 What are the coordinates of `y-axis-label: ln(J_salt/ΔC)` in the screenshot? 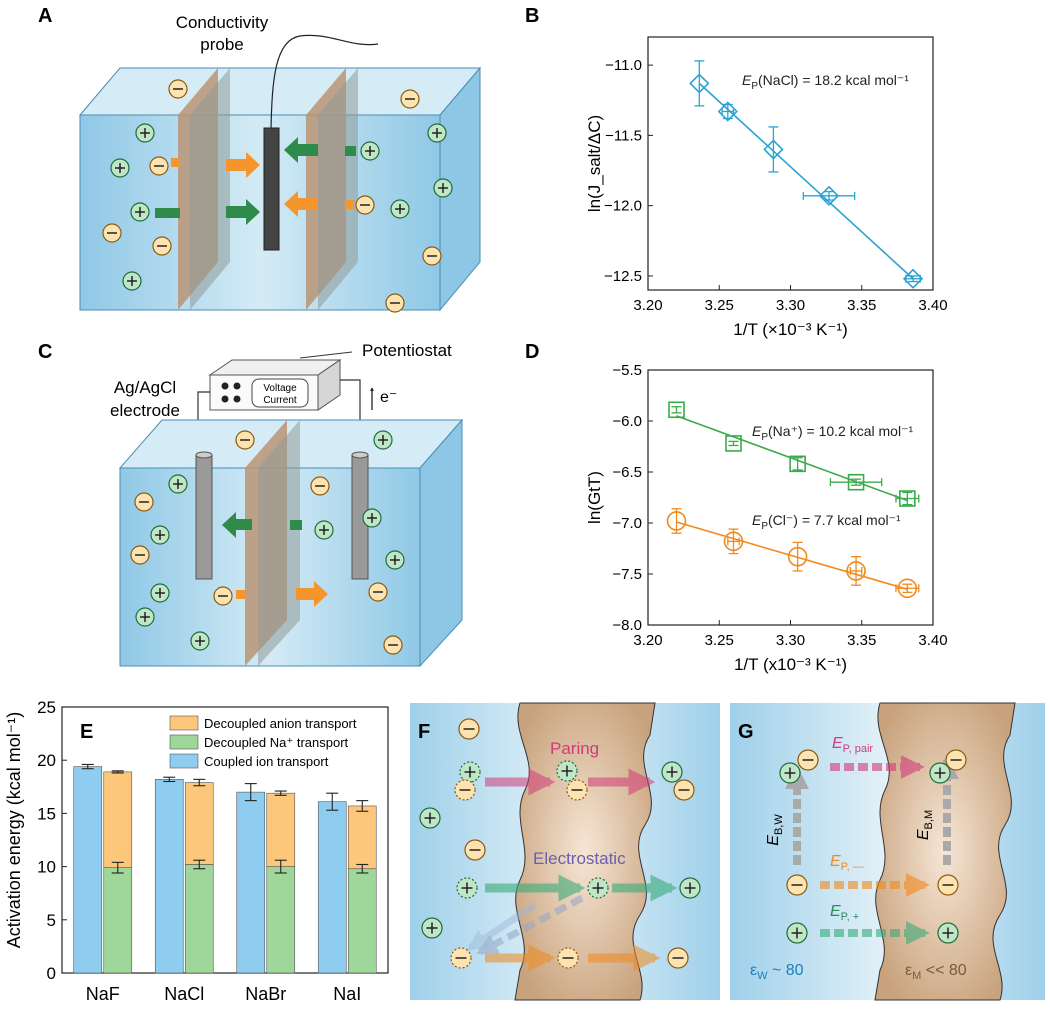 It's located at (594, 163).